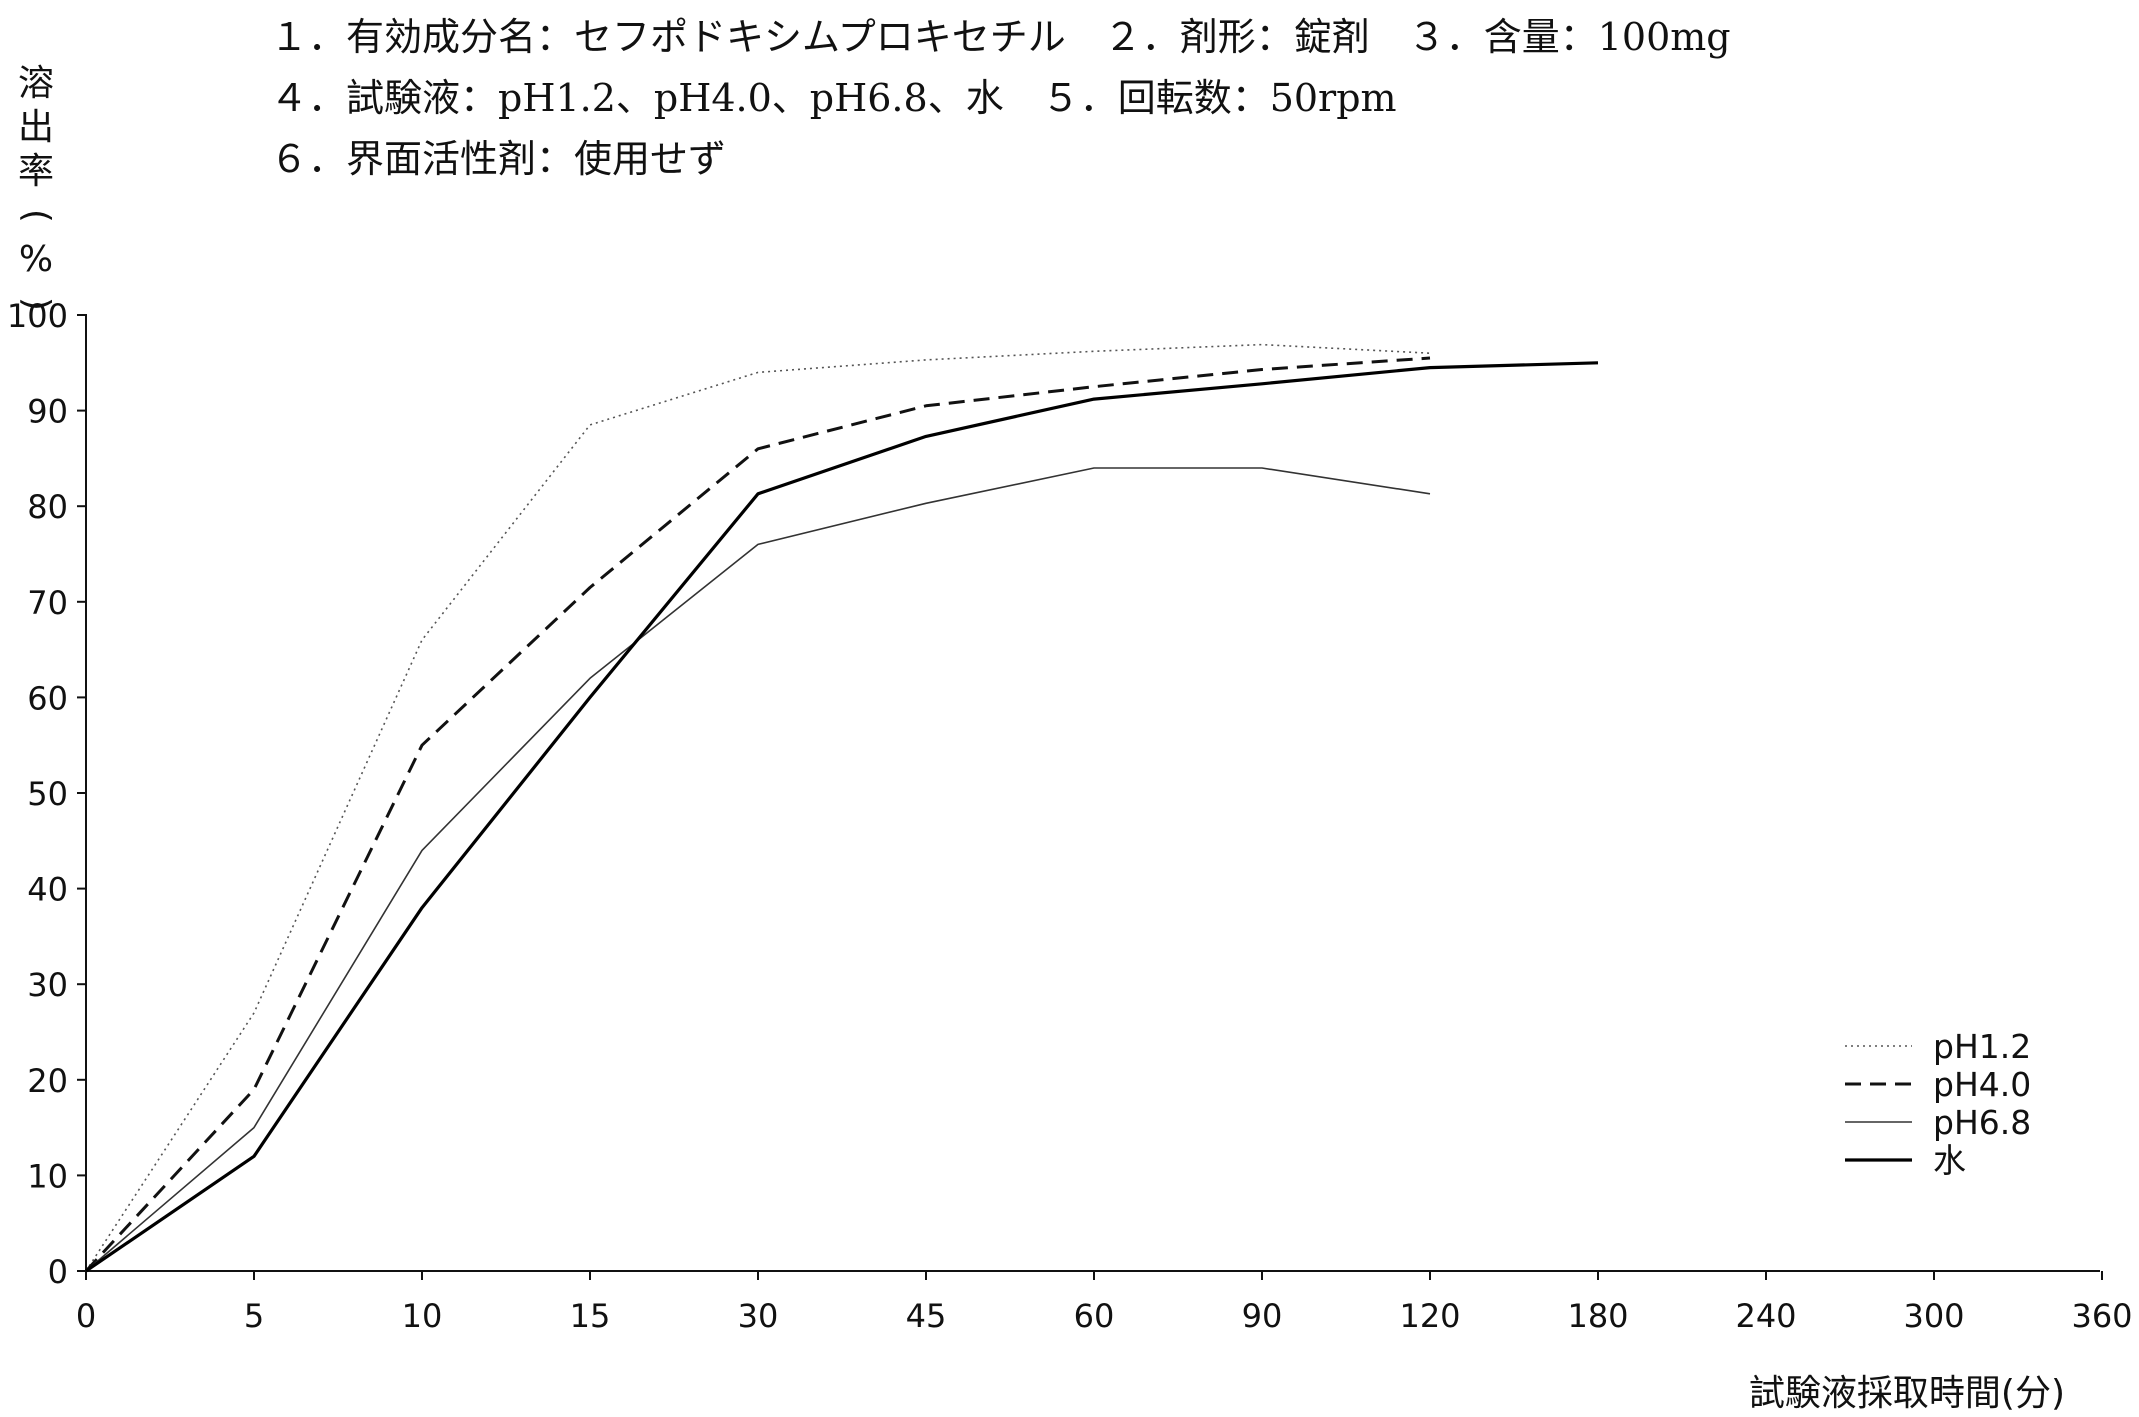 The height and width of the screenshot is (1417, 2139). What do you see at coordinates (590, 1316) in the screenshot?
I see `x-tick-label: 15` at bounding box center [590, 1316].